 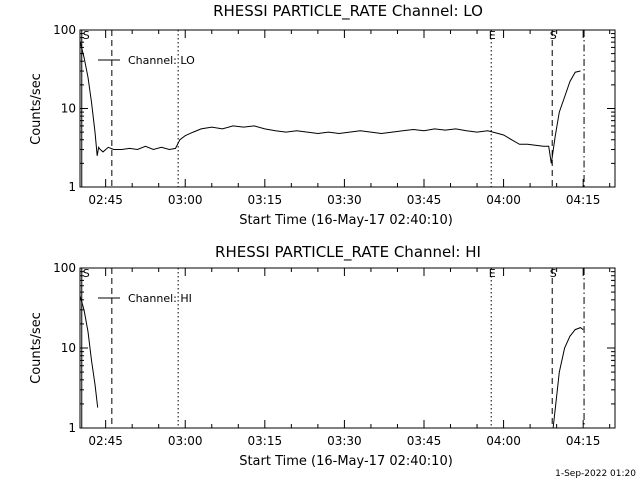 What do you see at coordinates (68, 109) in the screenshot?
I see `y-tick-label-lo: 10` at bounding box center [68, 109].